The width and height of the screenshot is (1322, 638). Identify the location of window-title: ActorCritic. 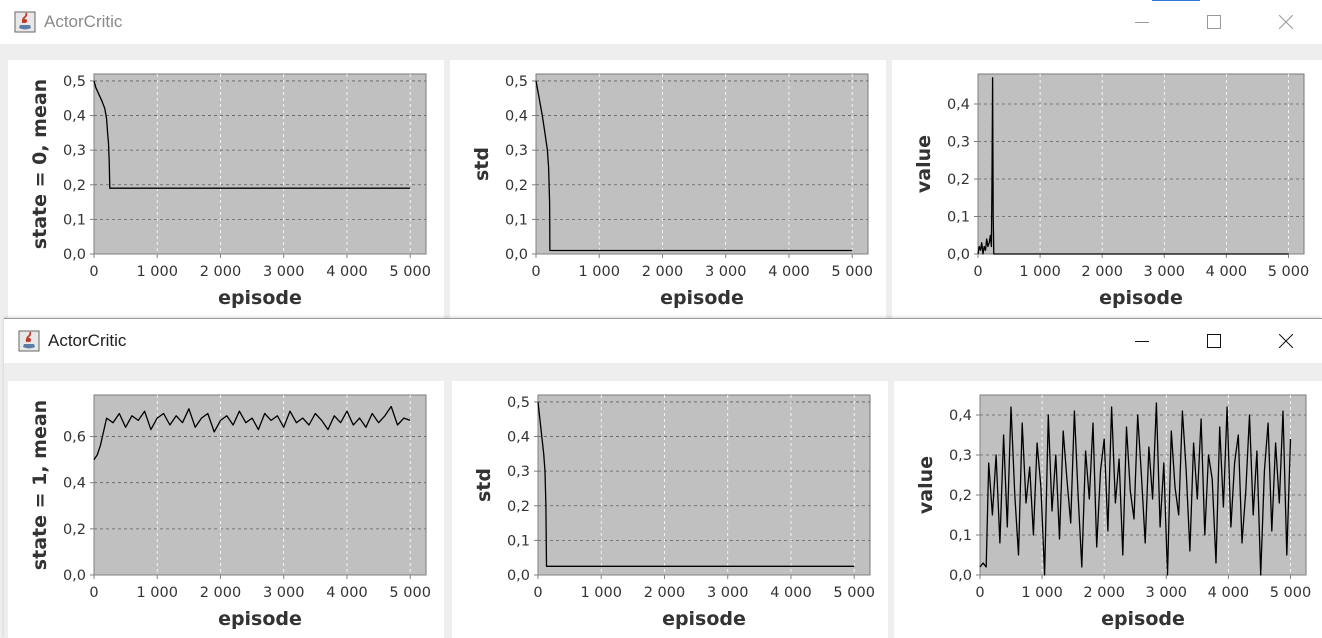
(87, 340).